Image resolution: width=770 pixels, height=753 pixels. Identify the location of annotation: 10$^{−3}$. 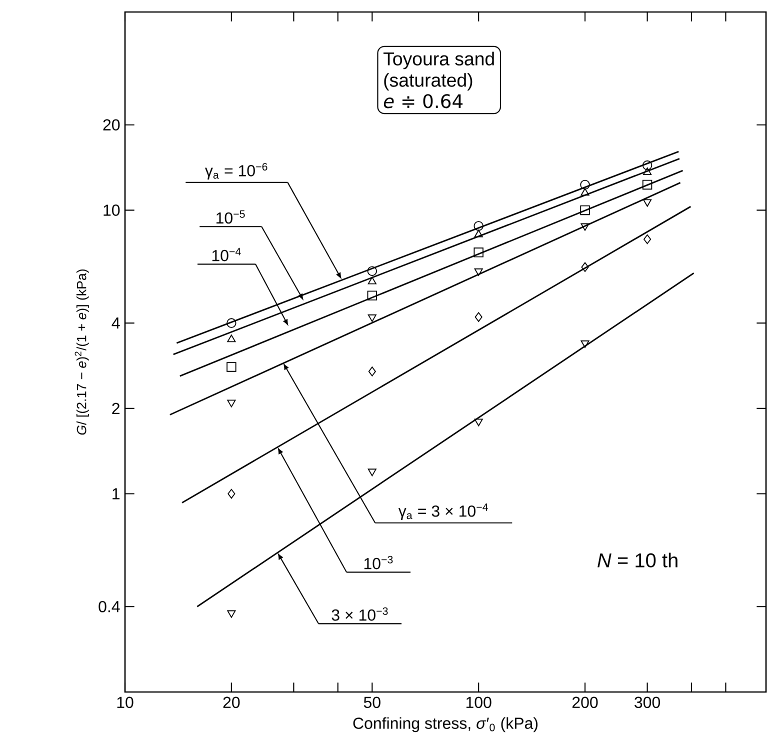
(378, 563).